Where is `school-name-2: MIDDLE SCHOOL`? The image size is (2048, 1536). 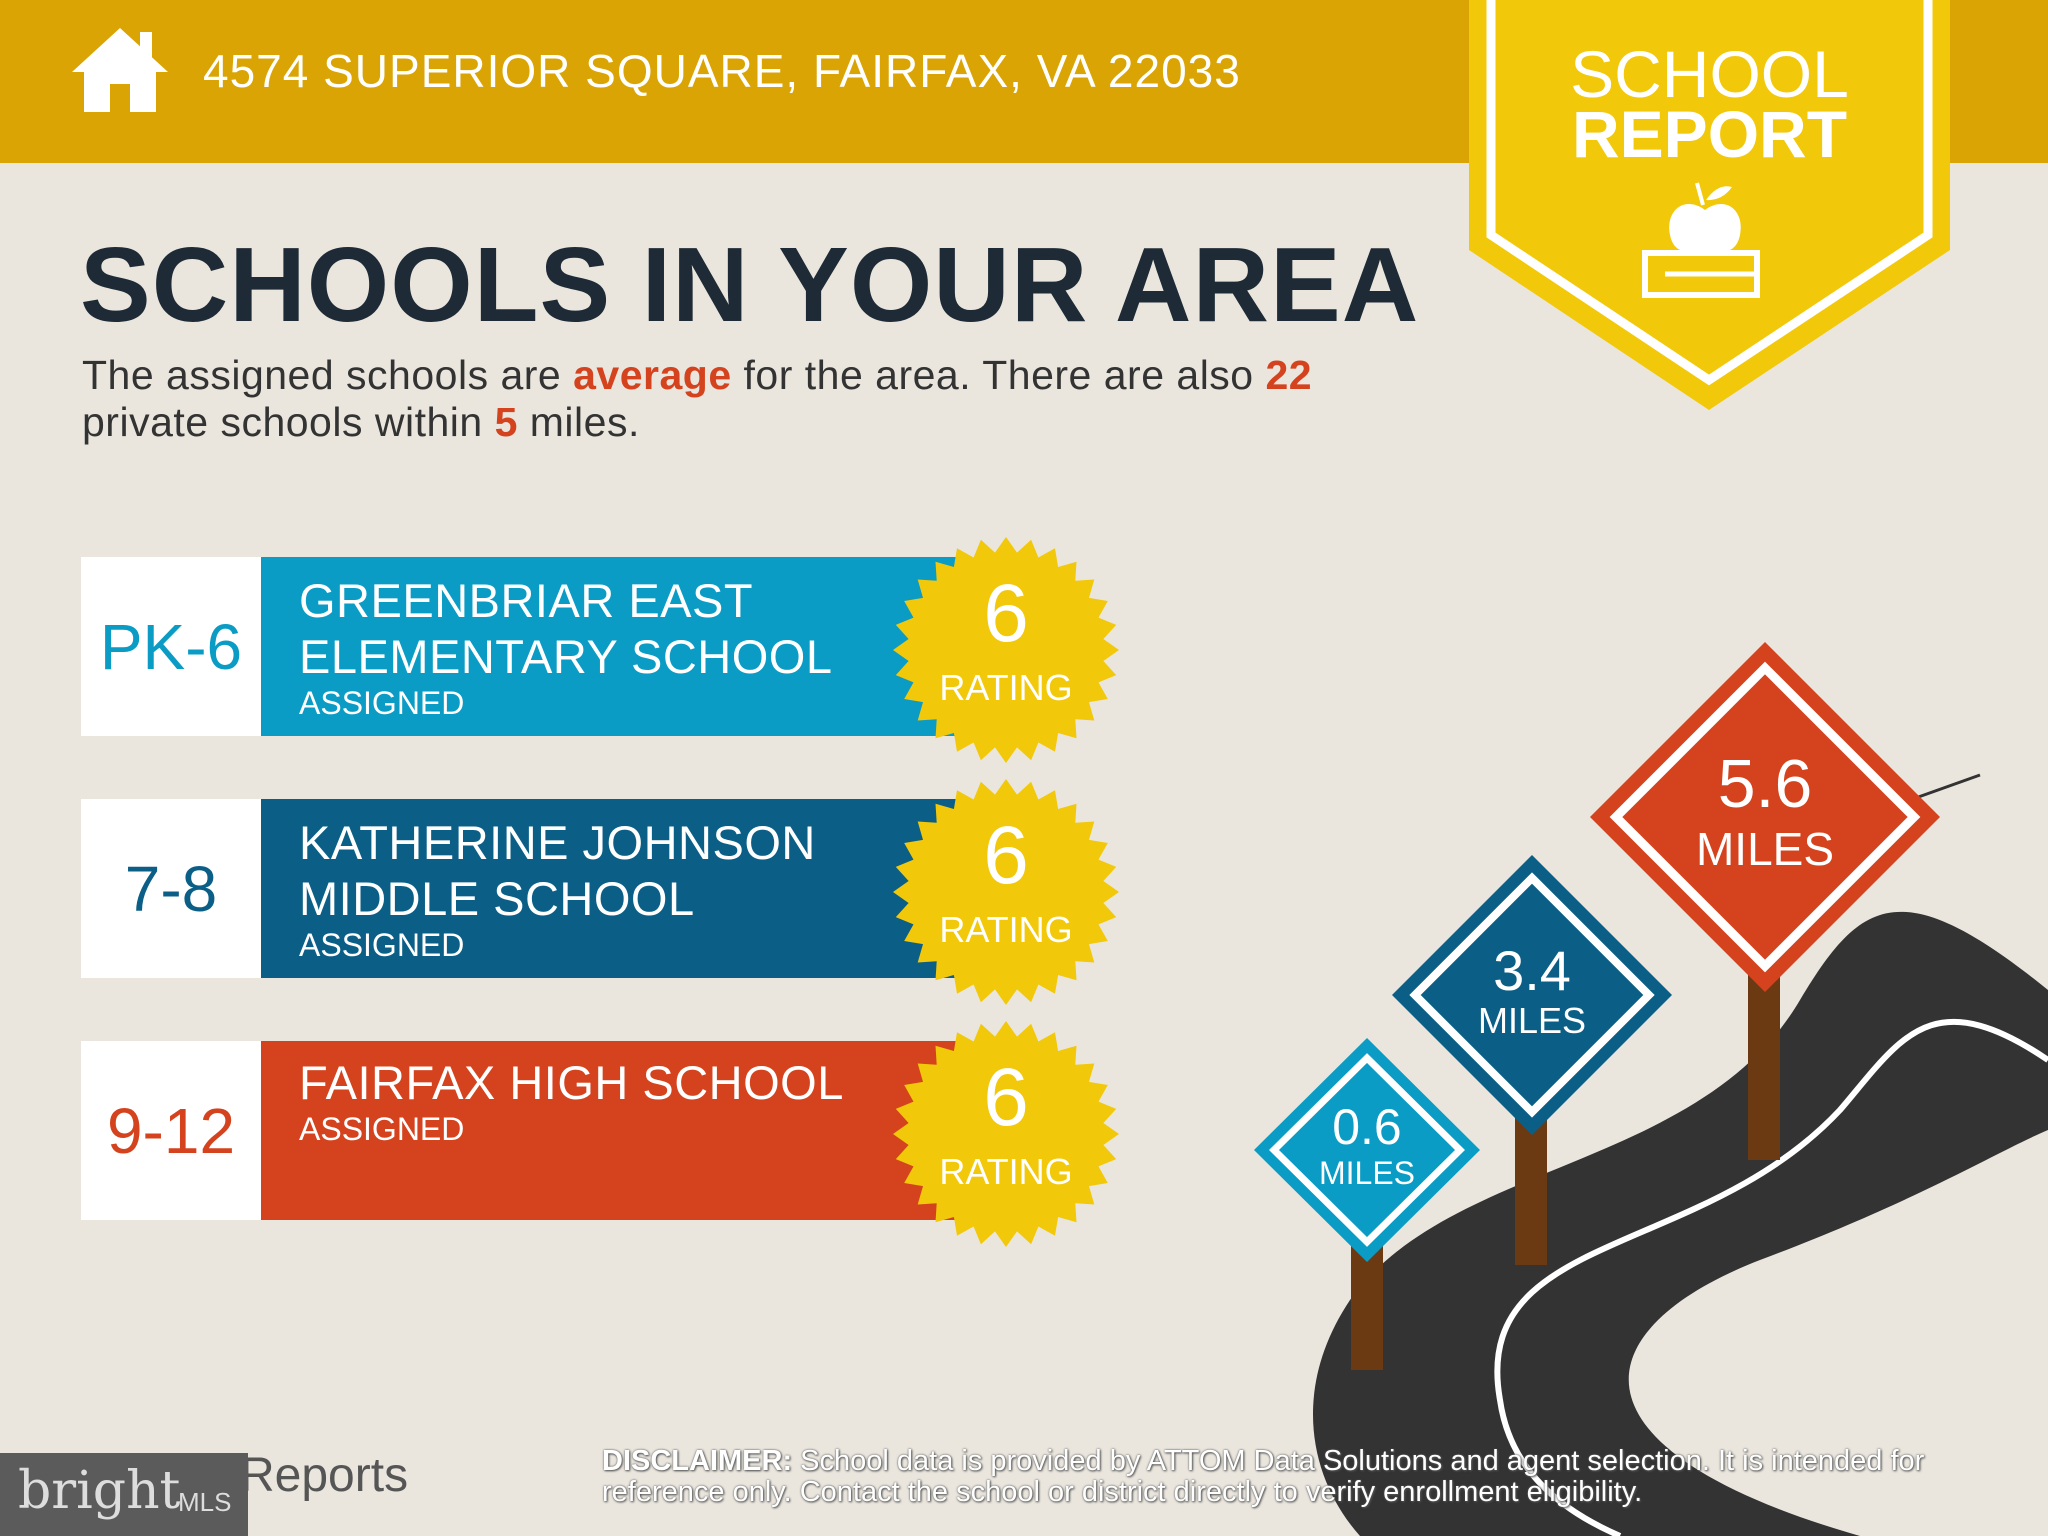 school-name-2: MIDDLE SCHOOL is located at coordinates (497, 898).